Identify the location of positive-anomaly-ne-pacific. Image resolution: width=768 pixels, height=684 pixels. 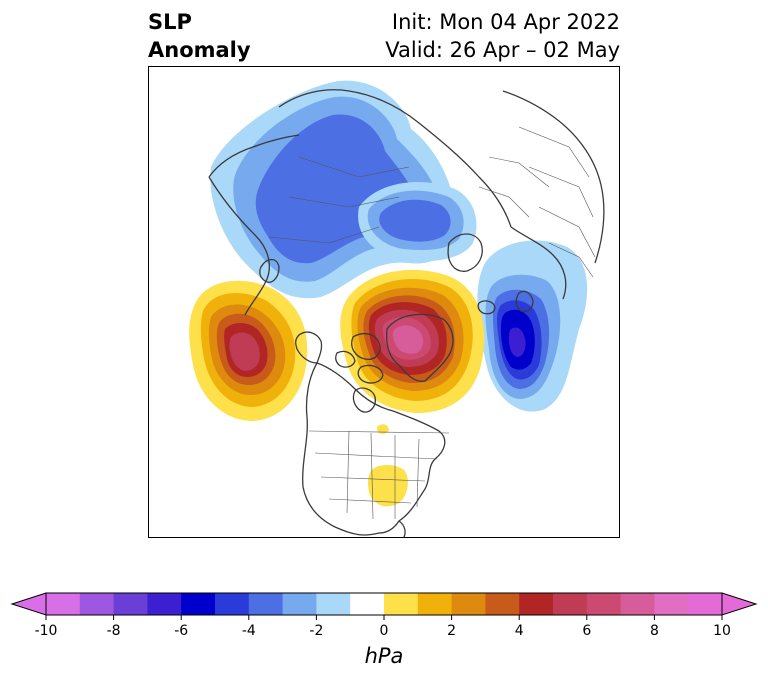
(248, 350).